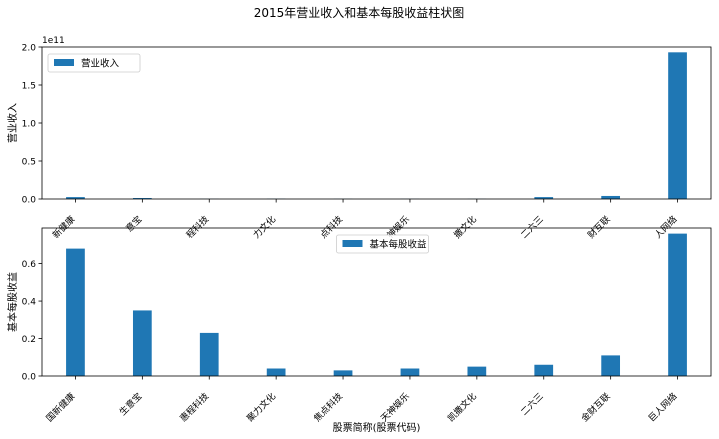 The width and height of the screenshot is (719, 439). Describe the element at coordinates (343, 373) in the screenshot. I see `bar-焦点科技` at that location.